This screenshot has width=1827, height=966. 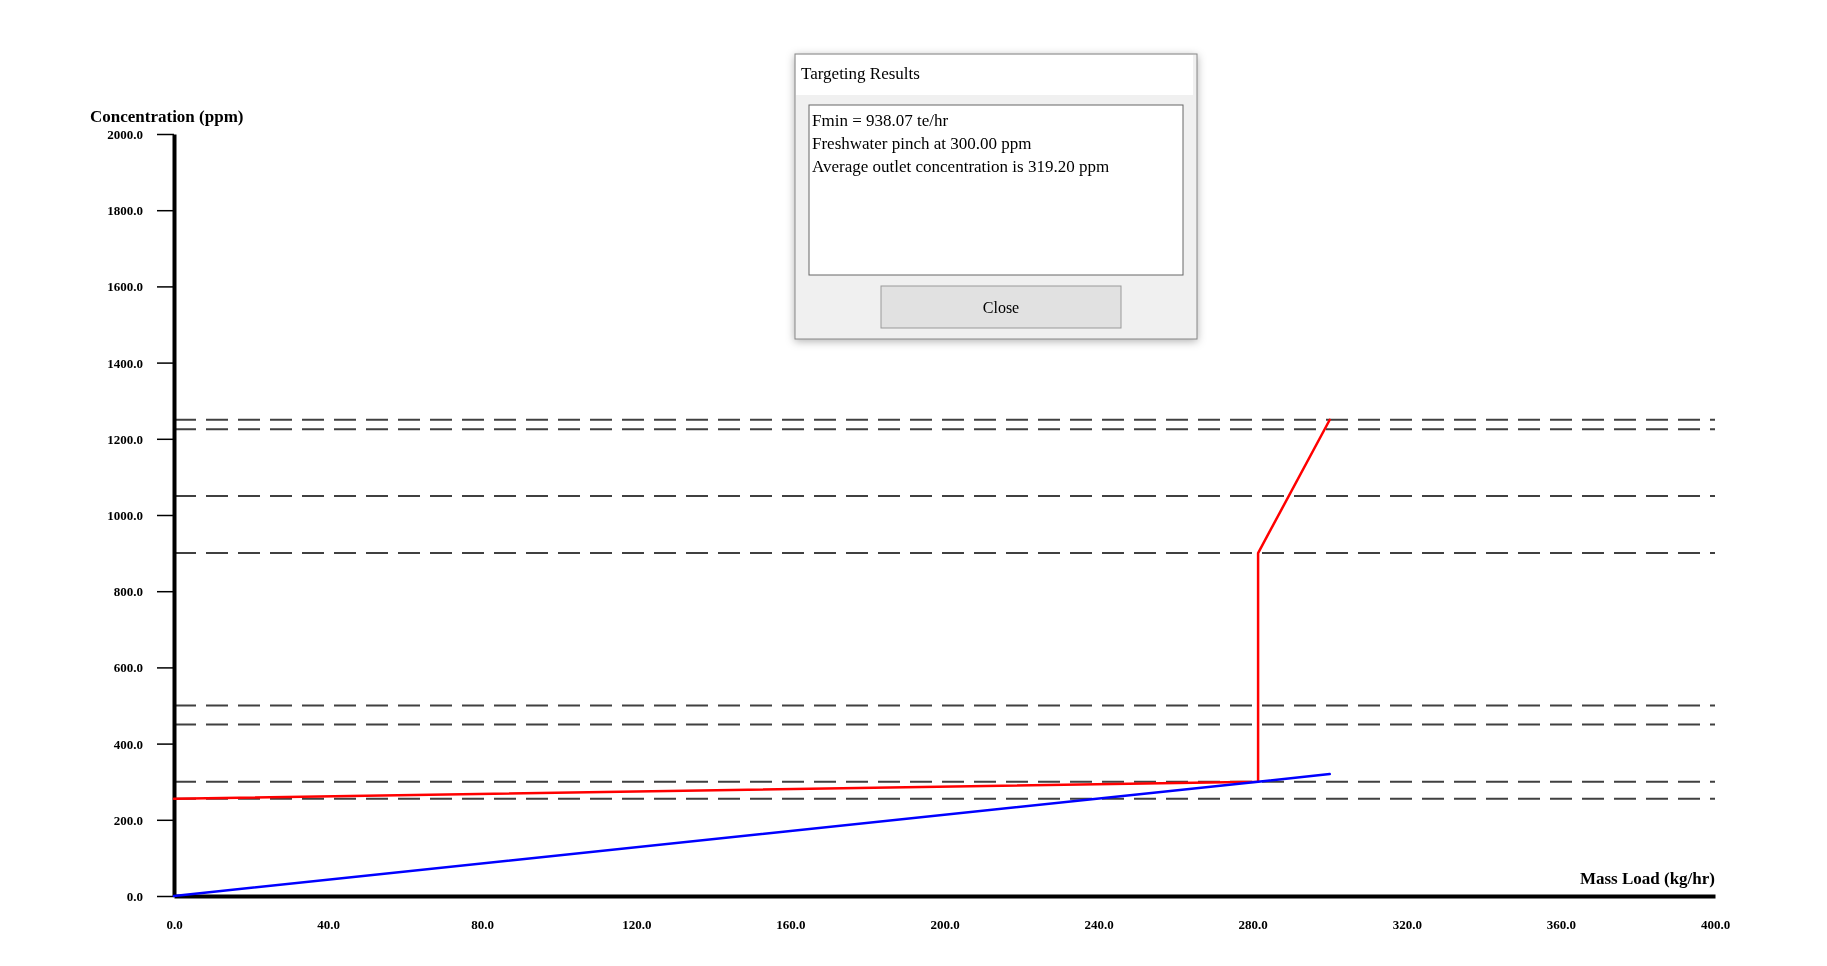 I want to click on x-tick-label: 280.0, so click(x=1253, y=925).